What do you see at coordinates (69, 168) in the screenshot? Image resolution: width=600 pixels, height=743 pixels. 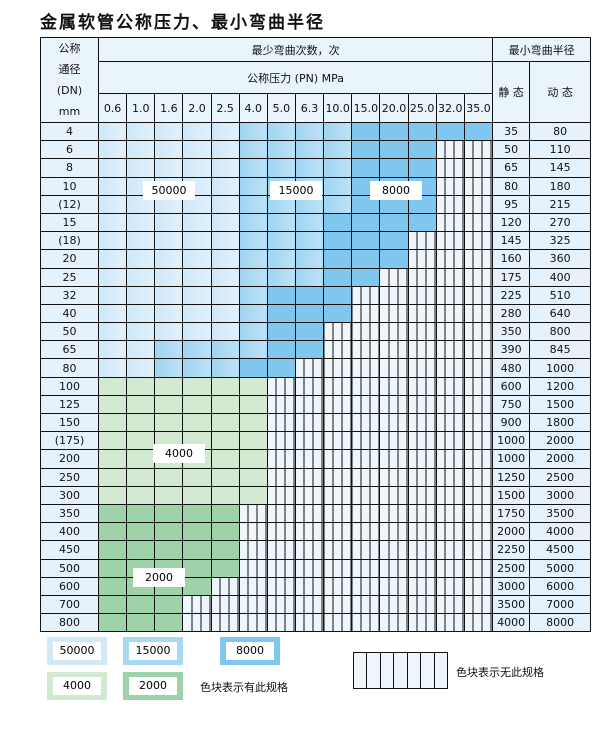 I see `dn-cell: 8` at bounding box center [69, 168].